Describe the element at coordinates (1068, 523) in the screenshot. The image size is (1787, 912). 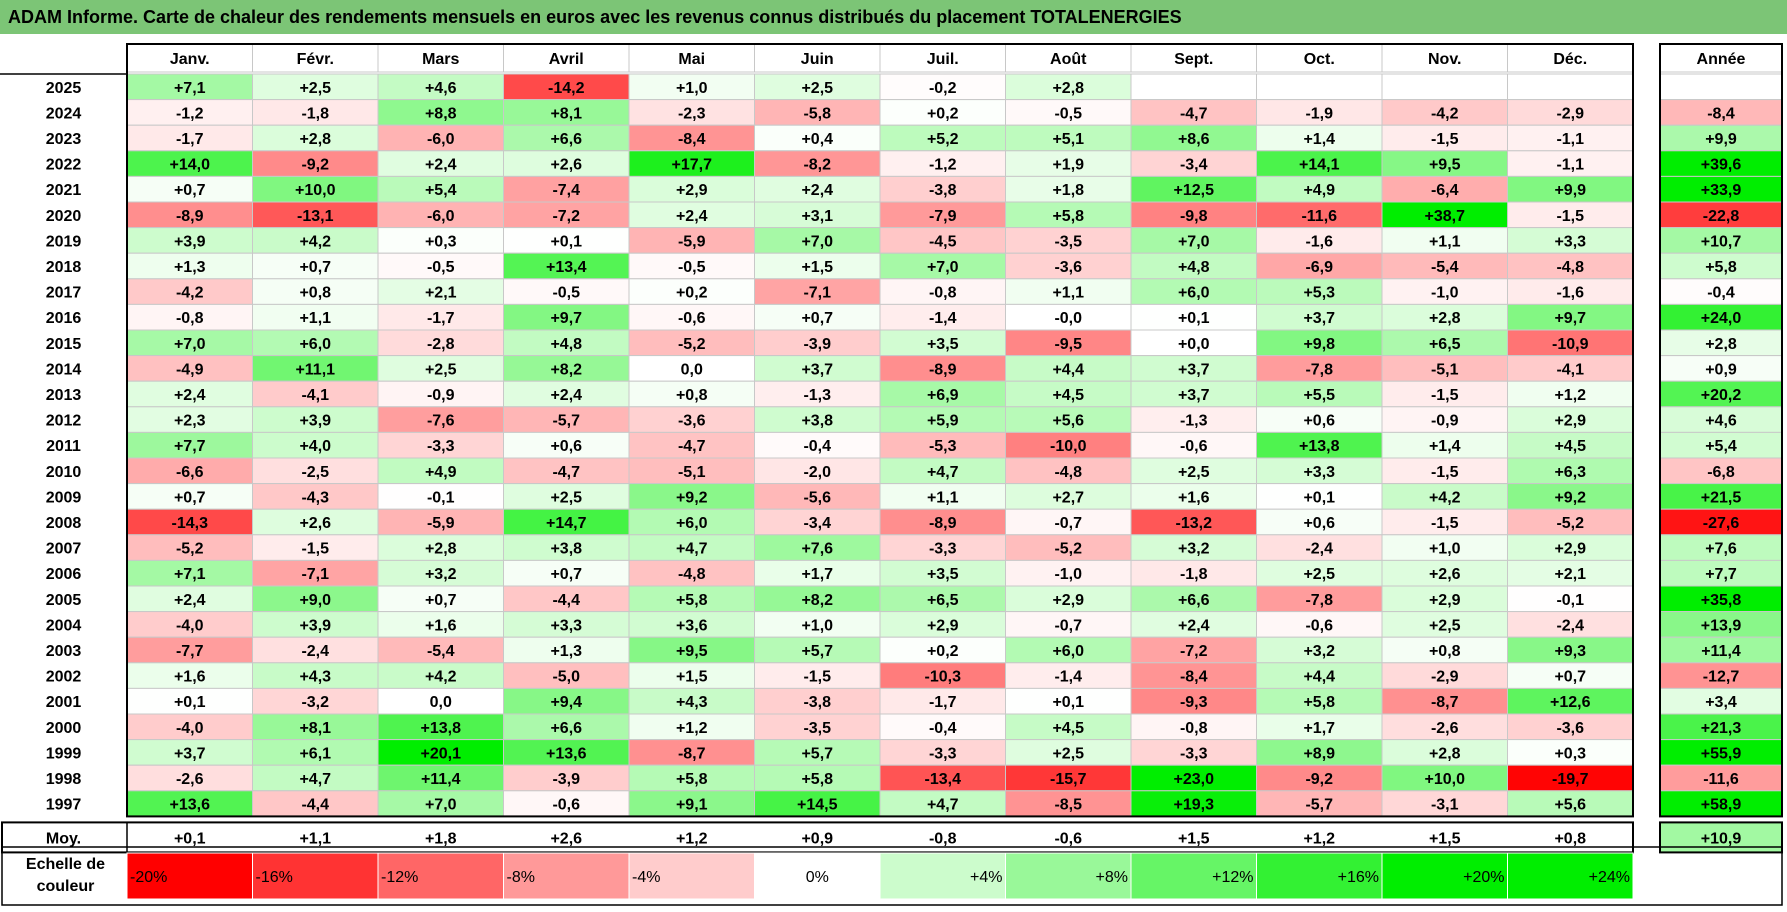
I see `heatmap-value: -0,7` at that location.